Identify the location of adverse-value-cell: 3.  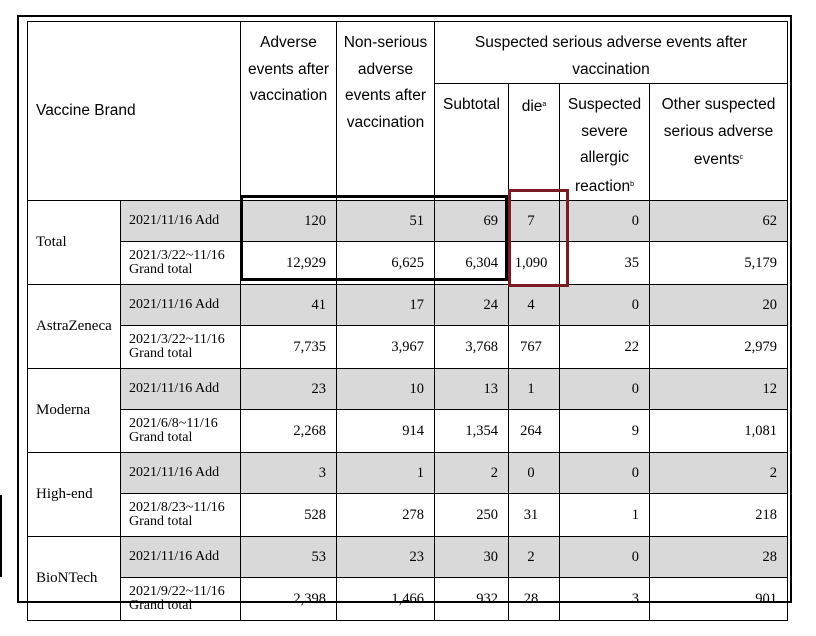
(288, 473).